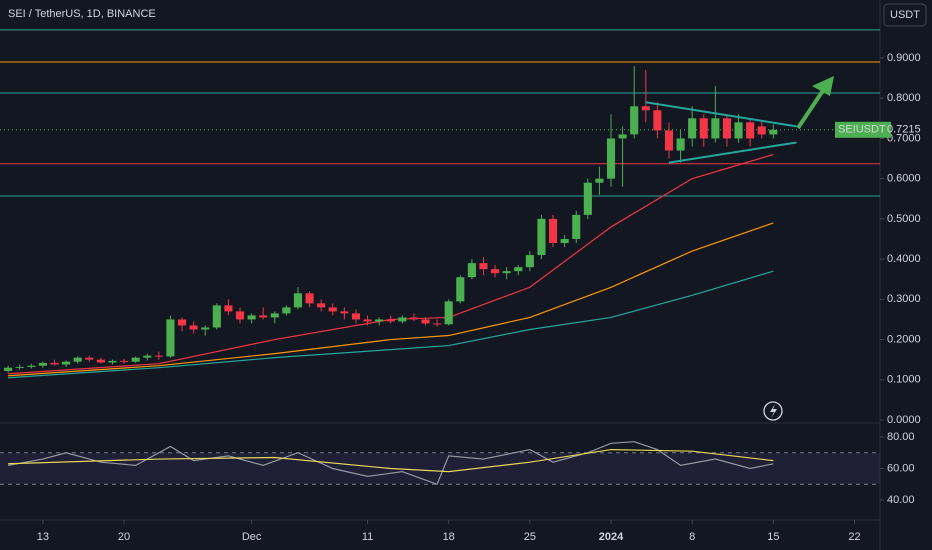 This screenshot has height=550, width=932. I want to click on rsi-tick-label: 60.00, so click(901, 468).